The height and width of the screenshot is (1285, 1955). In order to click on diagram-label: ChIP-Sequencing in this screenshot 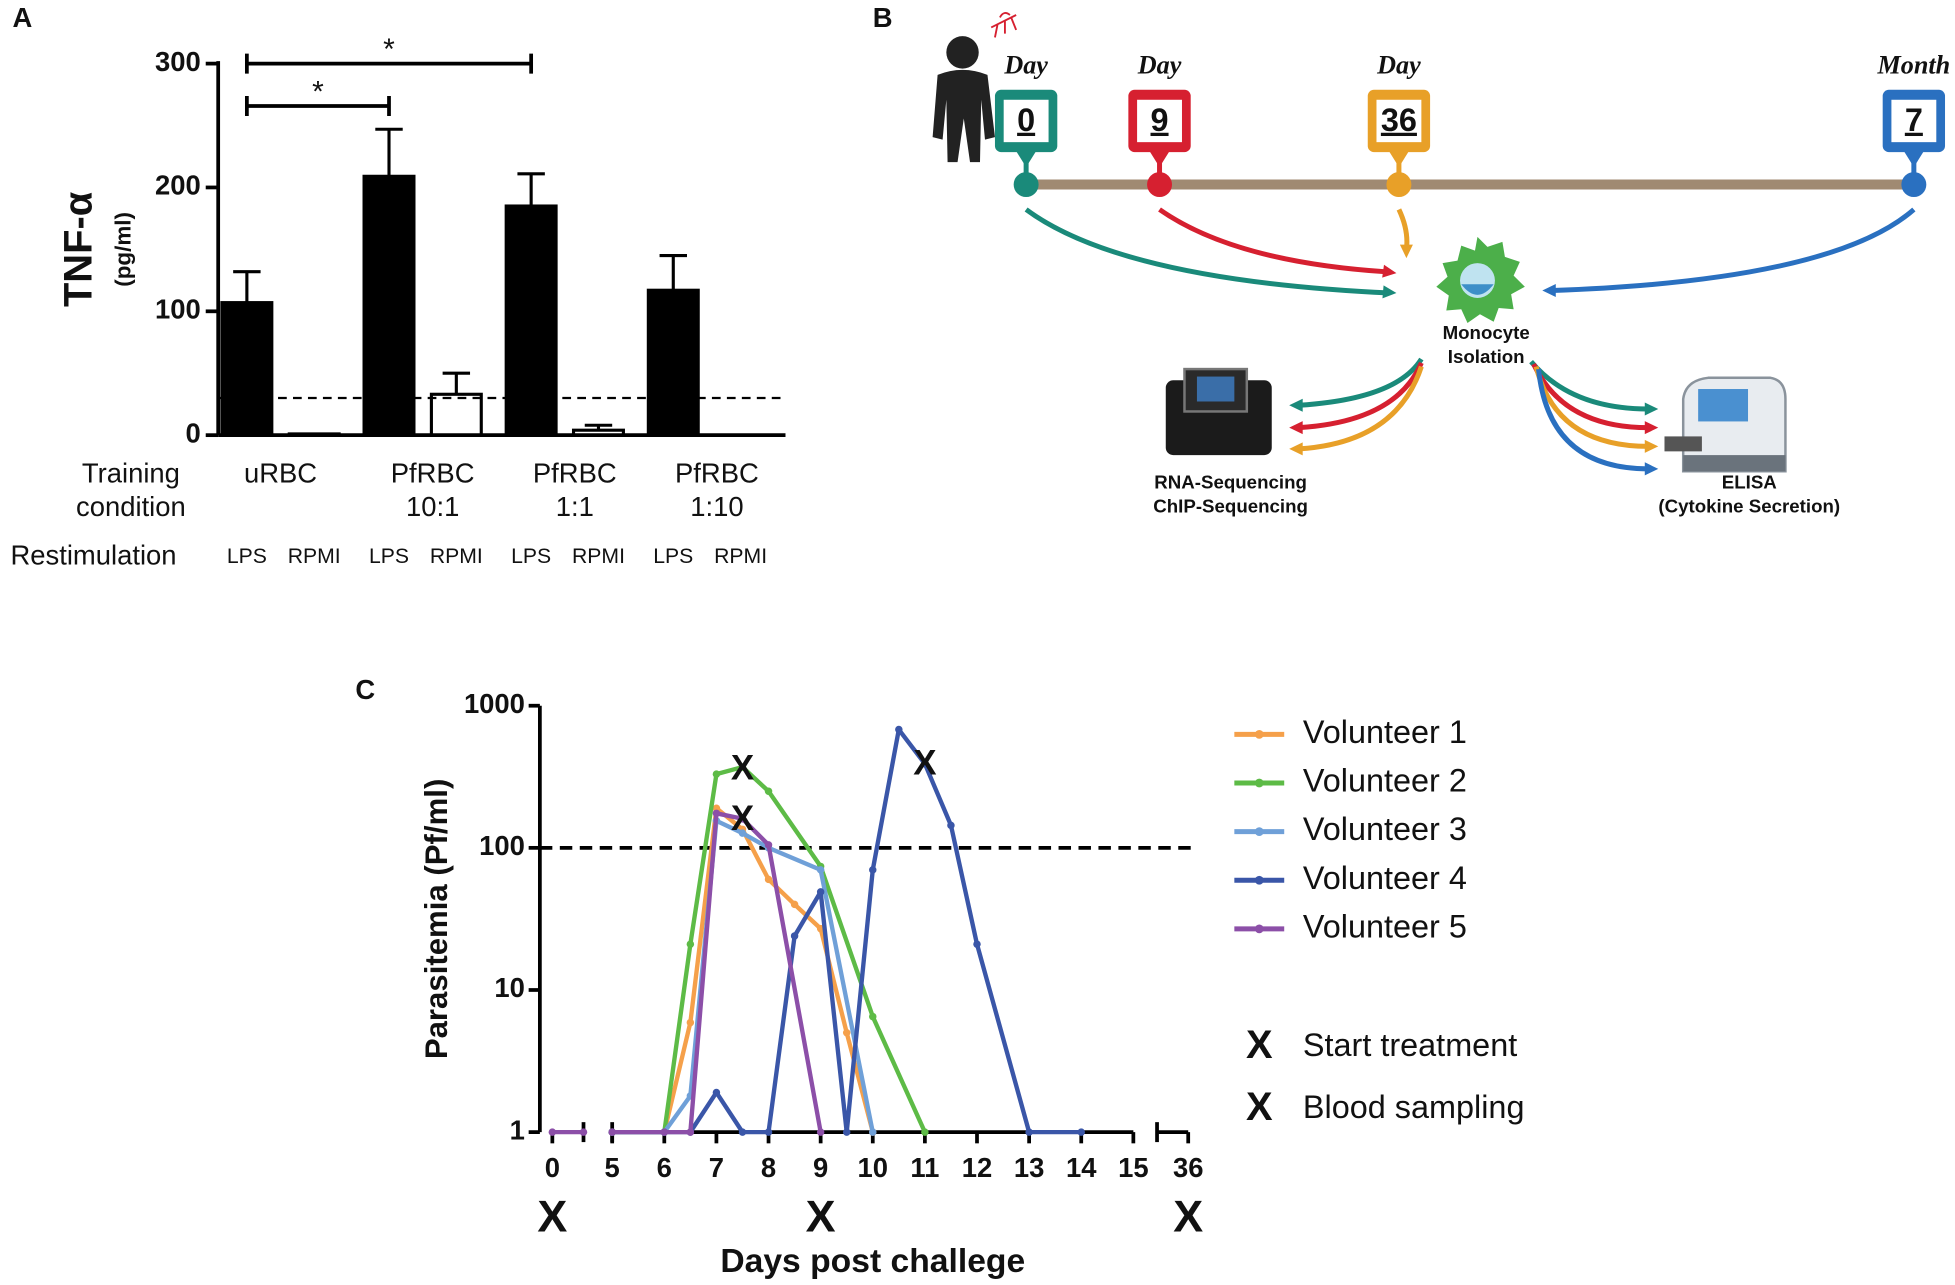, I will do `click(1230, 505)`.